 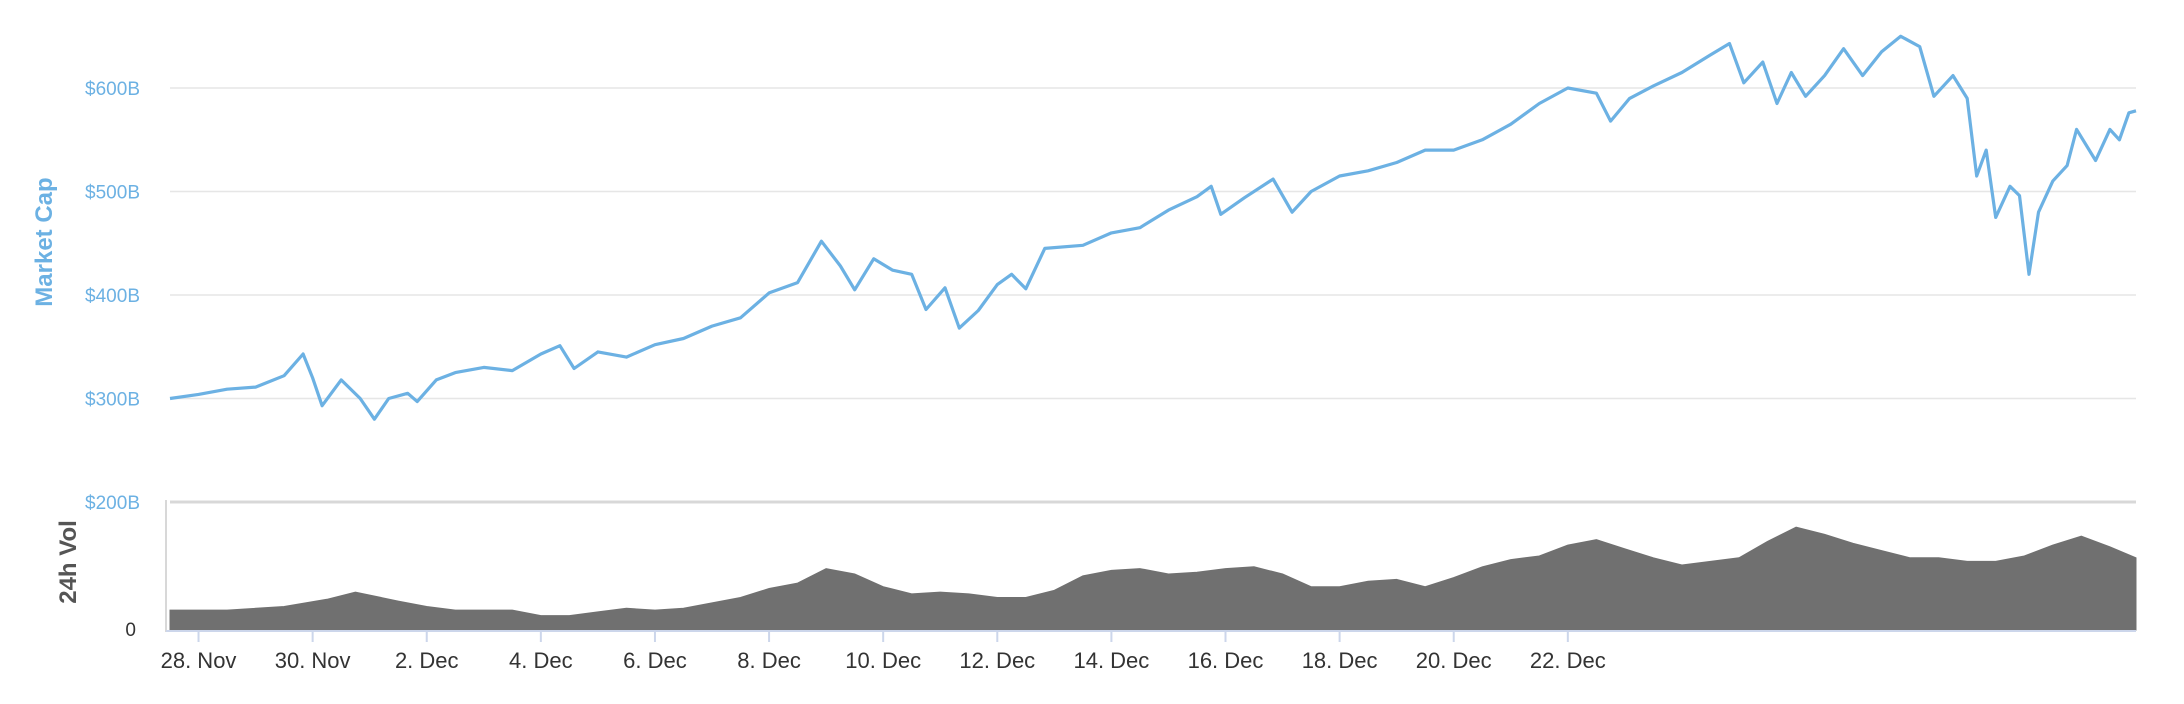 What do you see at coordinates (655, 660) in the screenshot?
I see `x-tick-label-4: 6. Dec` at bounding box center [655, 660].